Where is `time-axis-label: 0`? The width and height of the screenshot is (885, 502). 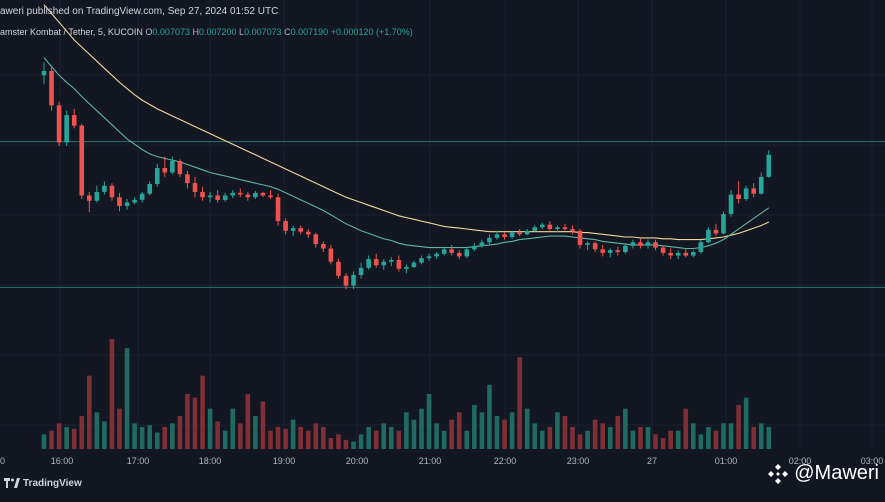 time-axis-label: 0 is located at coordinates (2, 461).